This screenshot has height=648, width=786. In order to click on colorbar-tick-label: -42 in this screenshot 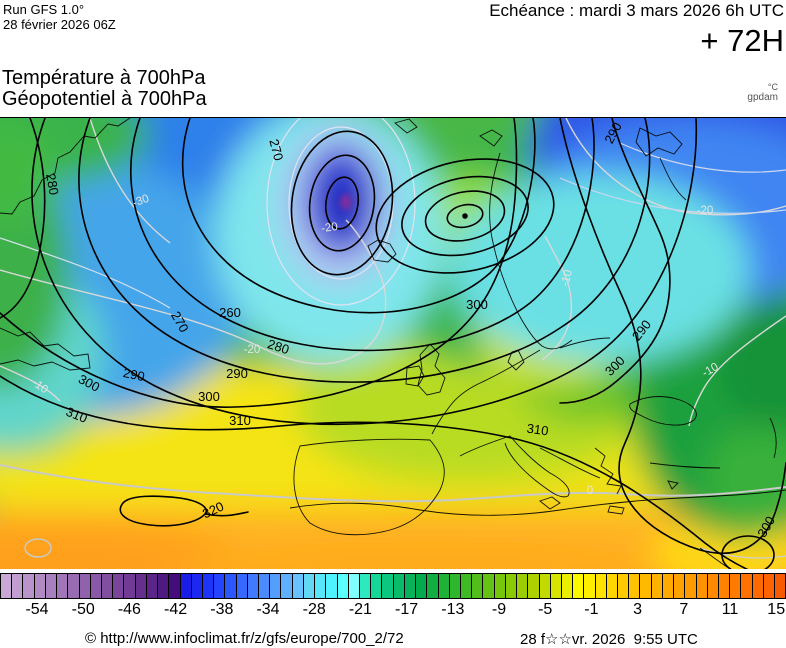, I will do `click(176, 609)`.